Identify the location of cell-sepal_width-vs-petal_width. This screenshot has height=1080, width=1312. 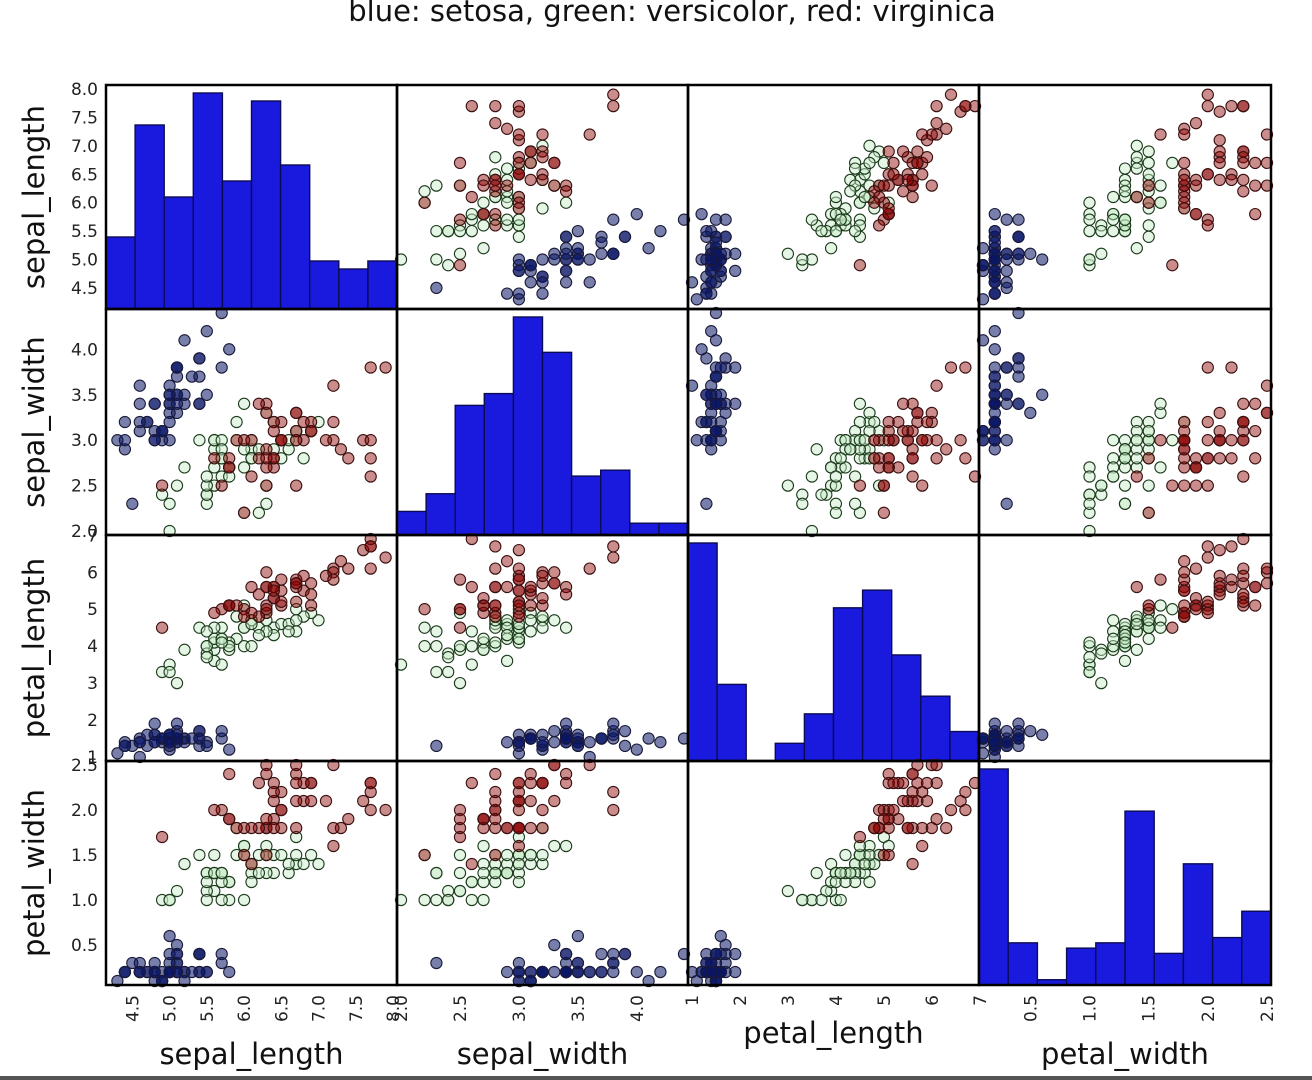
(1125, 422).